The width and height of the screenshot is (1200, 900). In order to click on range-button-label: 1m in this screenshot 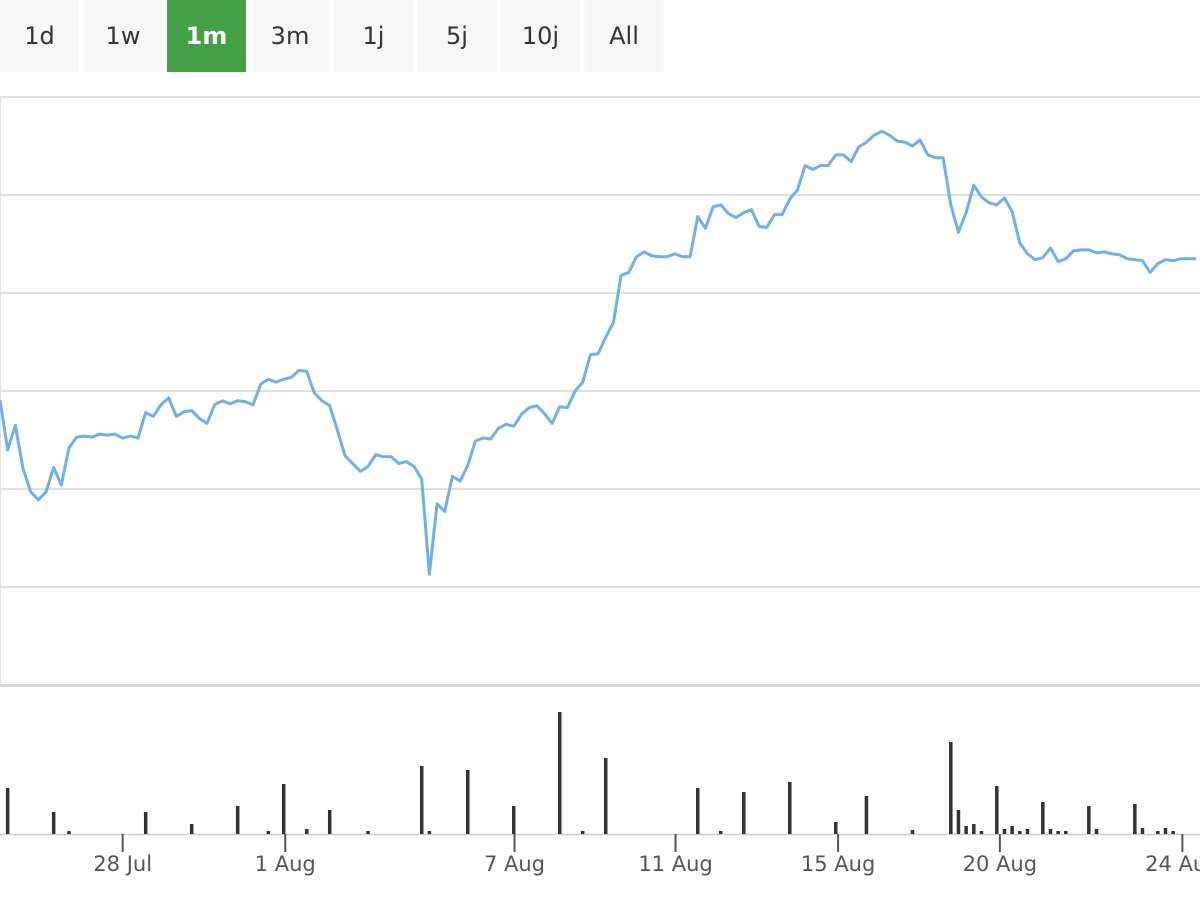, I will do `click(207, 36)`.